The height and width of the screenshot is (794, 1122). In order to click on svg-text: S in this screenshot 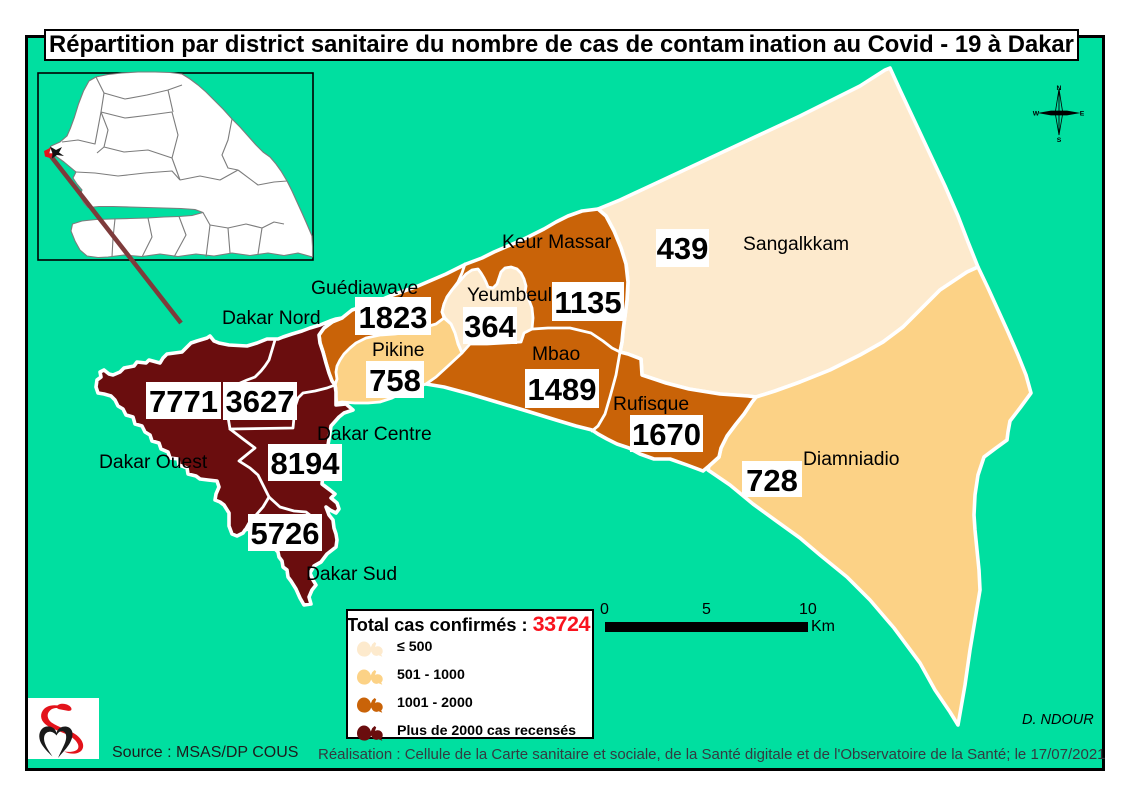, I will do `click(1059, 140)`.